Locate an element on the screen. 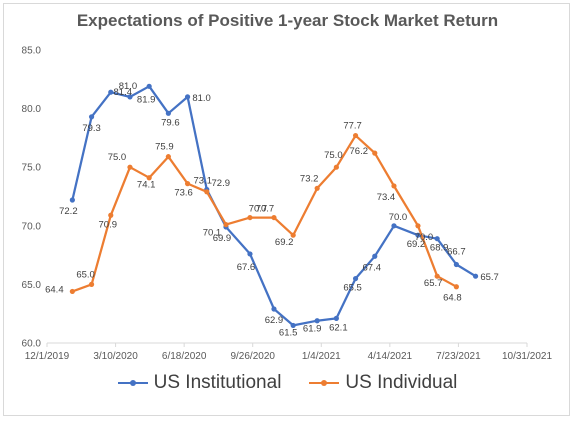 The width and height of the screenshot is (575, 421). data-label-inst: 67.4 is located at coordinates (372, 267).